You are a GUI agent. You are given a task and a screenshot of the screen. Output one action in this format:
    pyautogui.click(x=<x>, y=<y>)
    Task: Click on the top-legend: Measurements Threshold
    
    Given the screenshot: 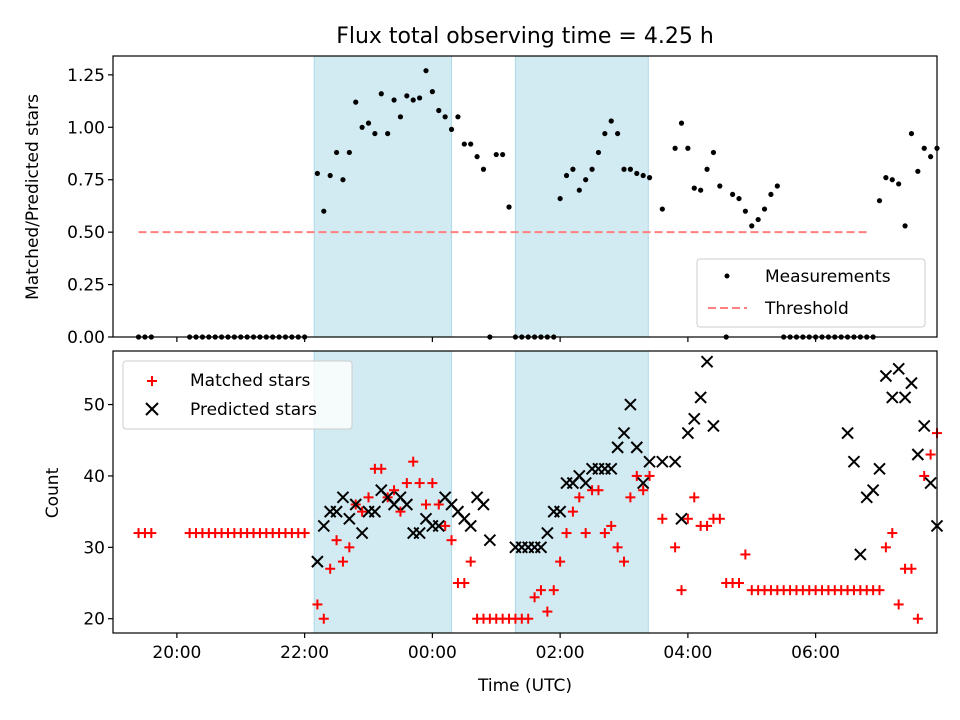 What is the action you would take?
    pyautogui.click(x=811, y=293)
    